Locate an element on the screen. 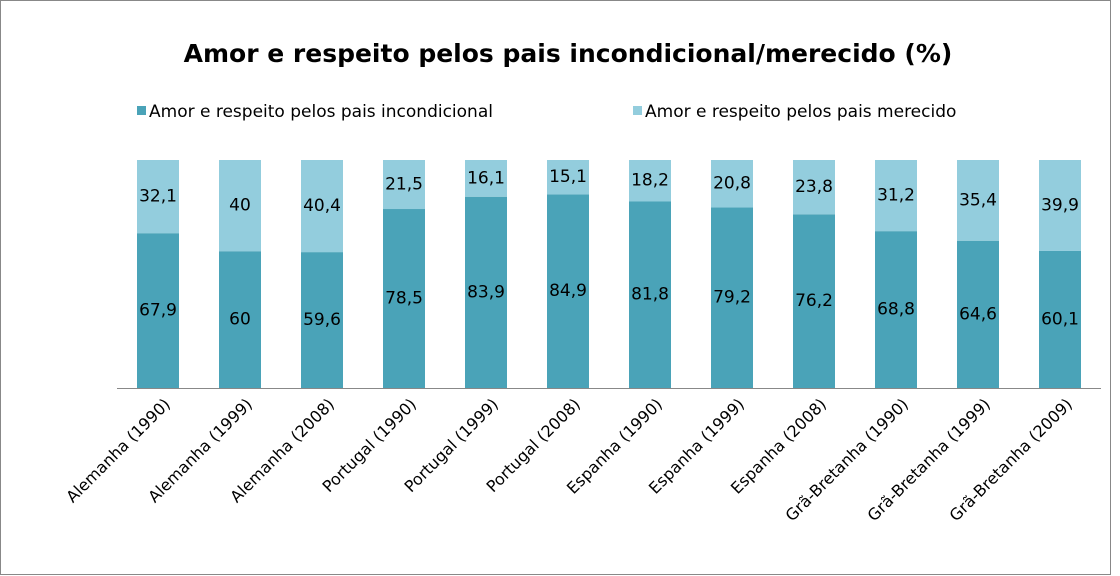 Image resolution: width=1120 pixels, height=576 pixels. data-label: 32,1 is located at coordinates (158, 197).